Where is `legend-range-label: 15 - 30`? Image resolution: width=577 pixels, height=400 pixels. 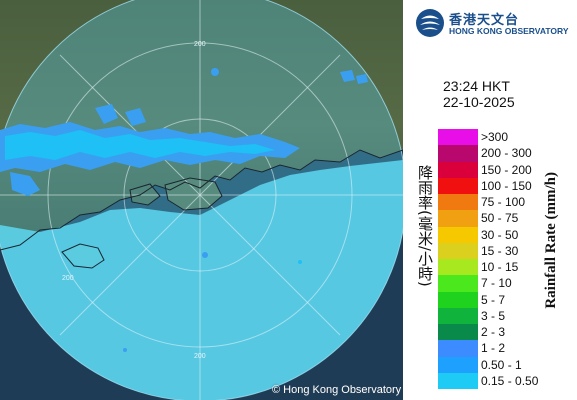 legend-range-label: 15 - 30 is located at coordinates (499, 251).